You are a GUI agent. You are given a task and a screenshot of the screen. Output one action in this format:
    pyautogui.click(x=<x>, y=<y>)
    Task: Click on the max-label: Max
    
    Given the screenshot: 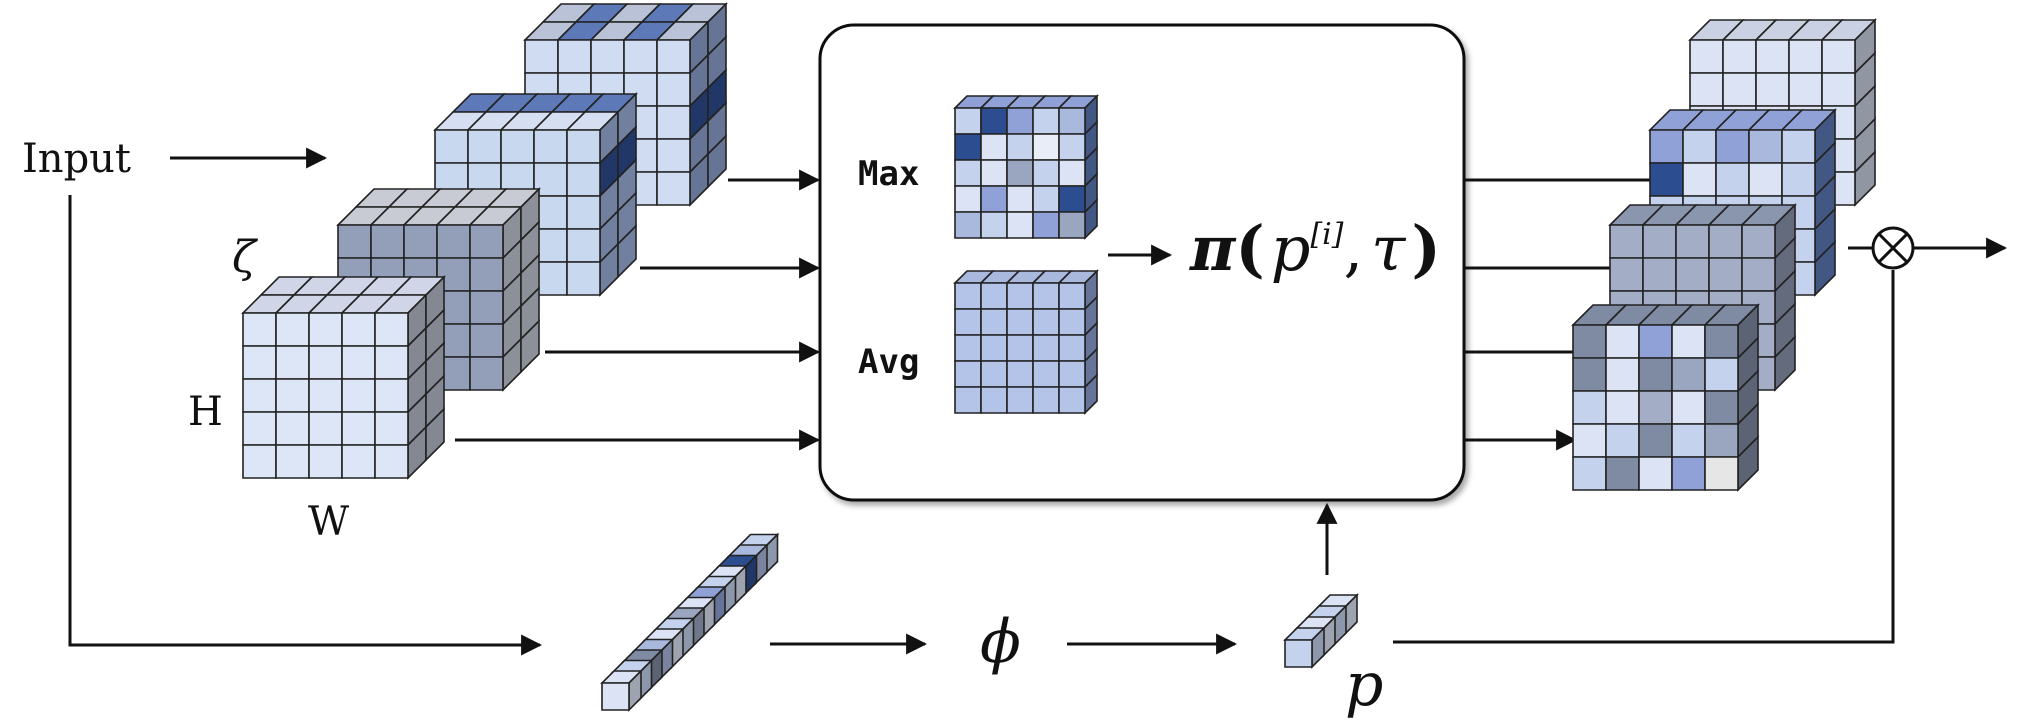 What is the action you would take?
    pyautogui.click(x=888, y=174)
    